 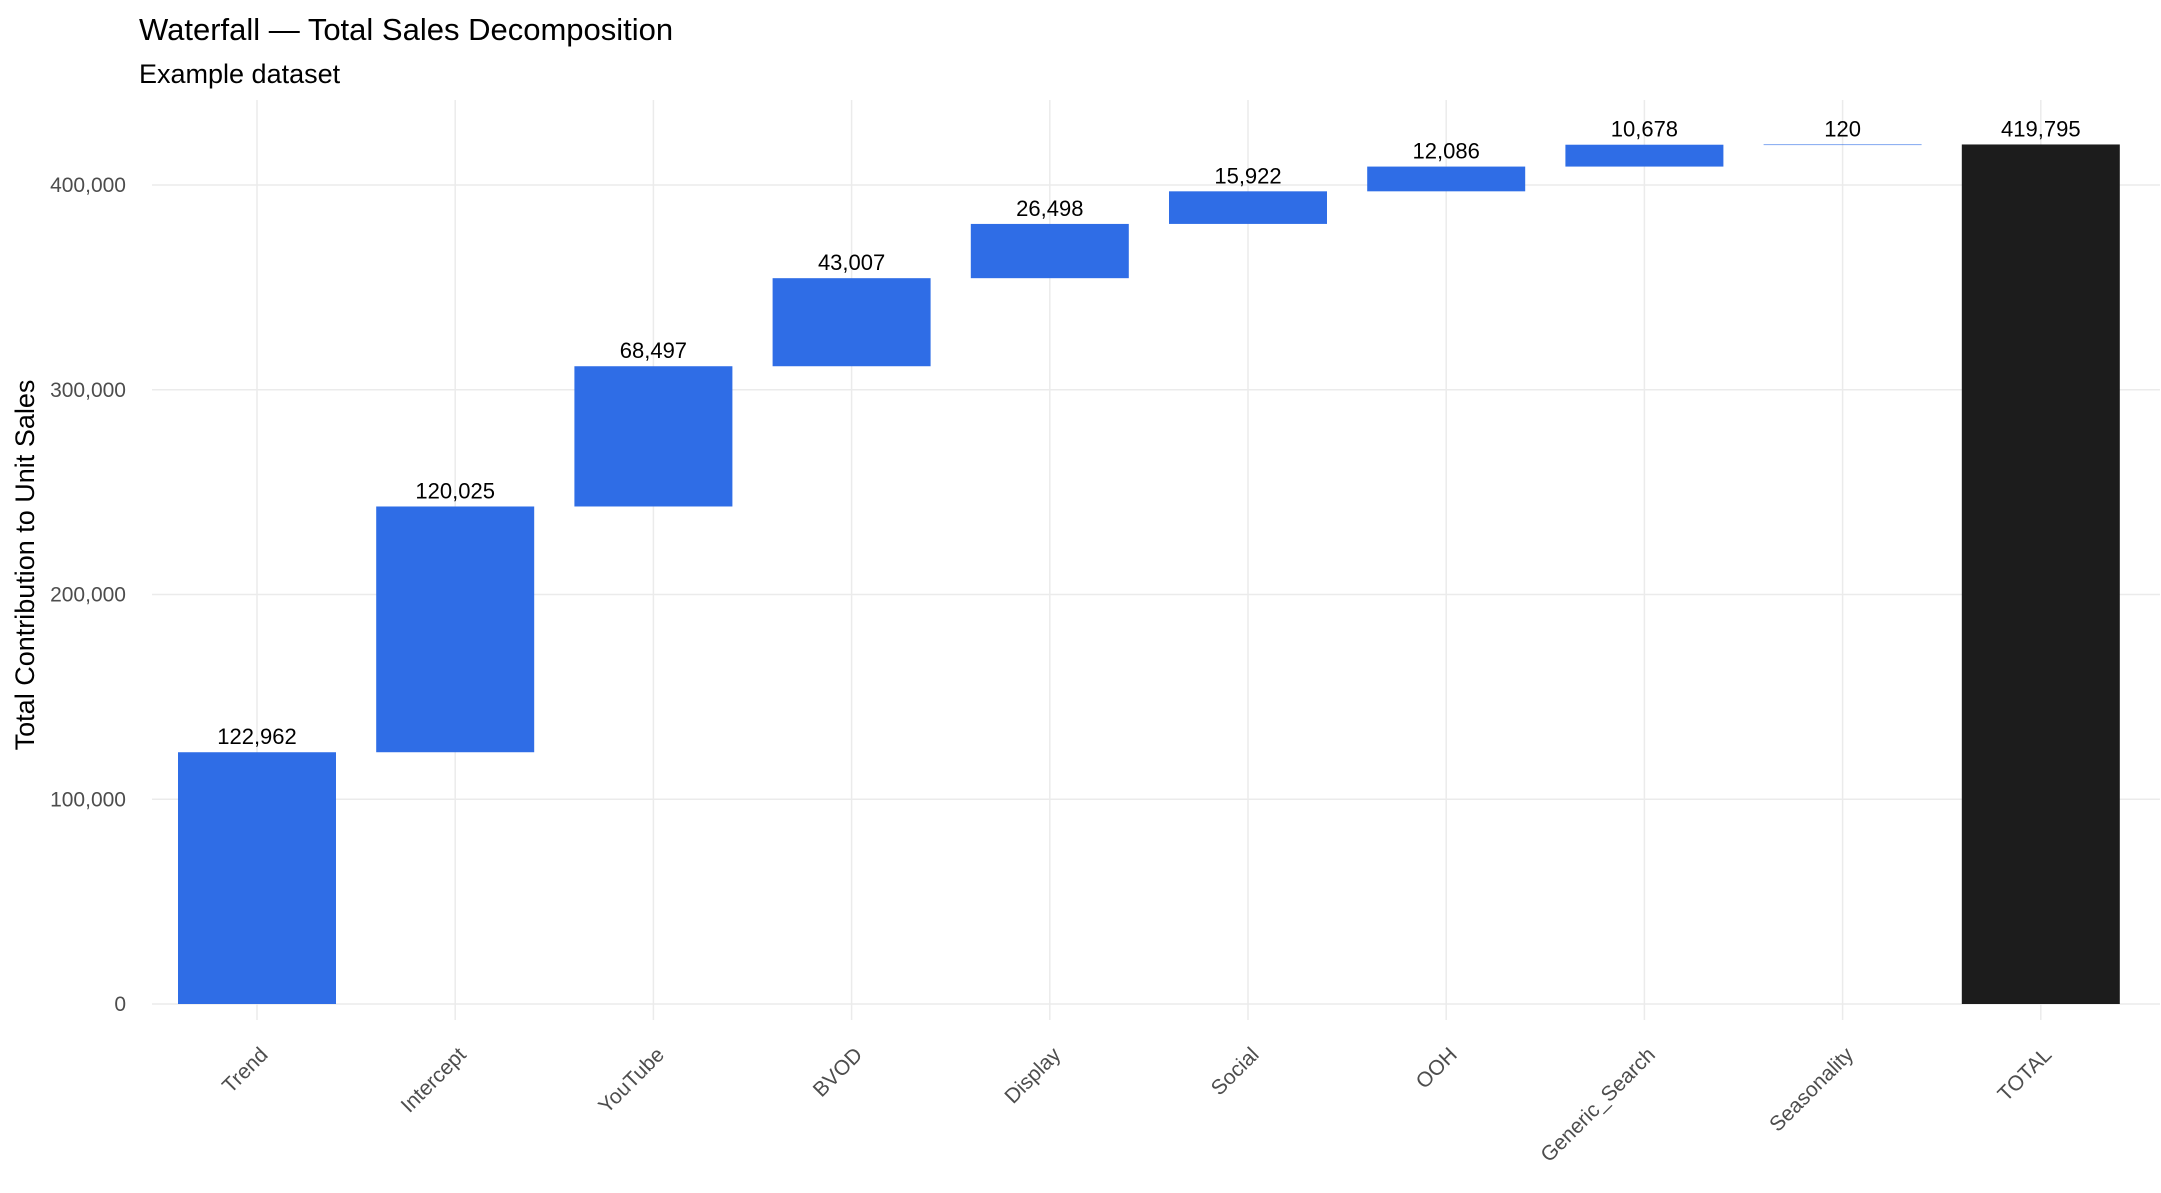 I want to click on y-axis-label: Total Contribution to Unit Sales, so click(x=25, y=565).